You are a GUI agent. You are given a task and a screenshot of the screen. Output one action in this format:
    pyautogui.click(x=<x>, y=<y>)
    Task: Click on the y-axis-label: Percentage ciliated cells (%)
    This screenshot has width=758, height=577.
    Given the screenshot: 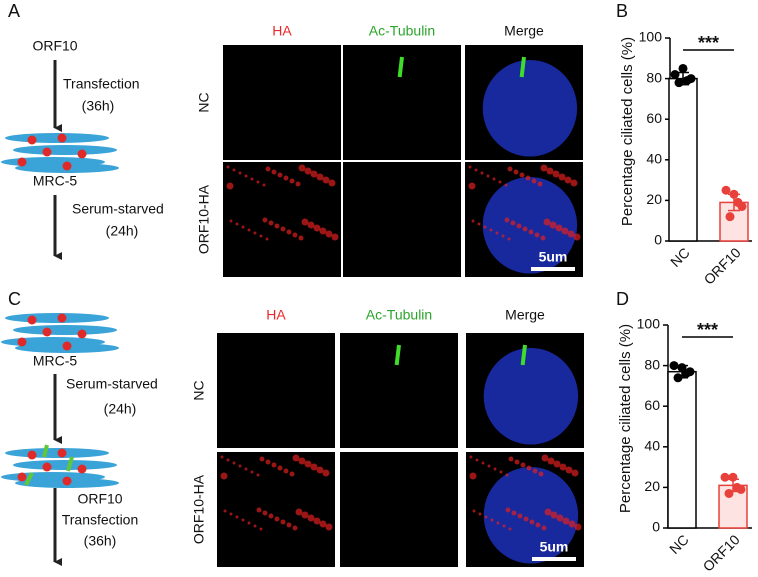 What is the action you would take?
    pyautogui.click(x=625, y=418)
    